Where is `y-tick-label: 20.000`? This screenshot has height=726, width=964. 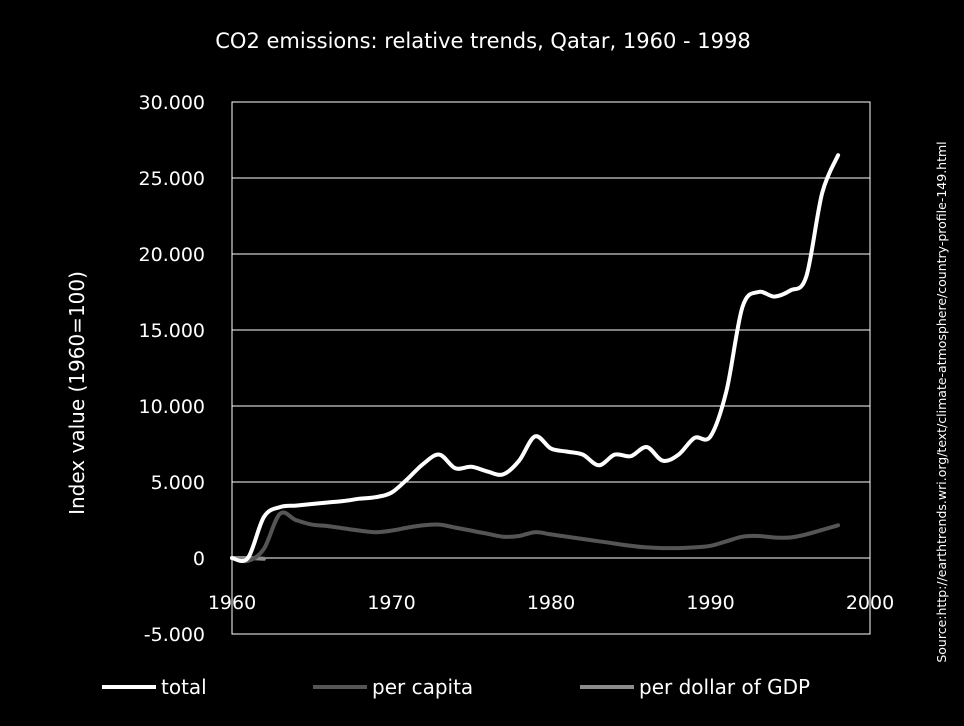 y-tick-label: 20.000 is located at coordinates (172, 255).